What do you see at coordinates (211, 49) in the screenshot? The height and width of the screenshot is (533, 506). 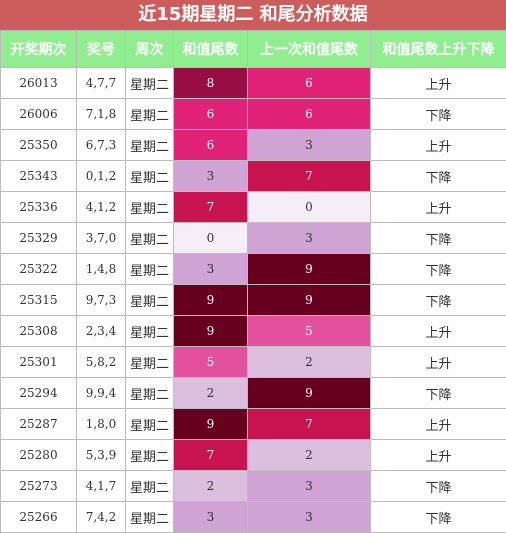 I see `header-tail: 和值尾数` at bounding box center [211, 49].